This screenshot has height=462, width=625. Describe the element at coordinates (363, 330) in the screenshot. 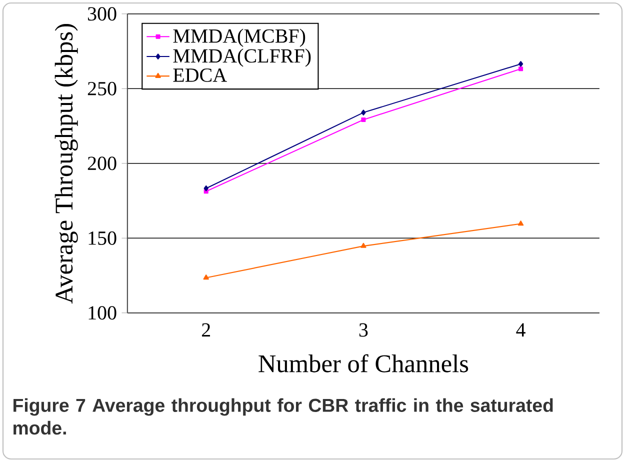

I see `x-tick-label: 3` at that location.